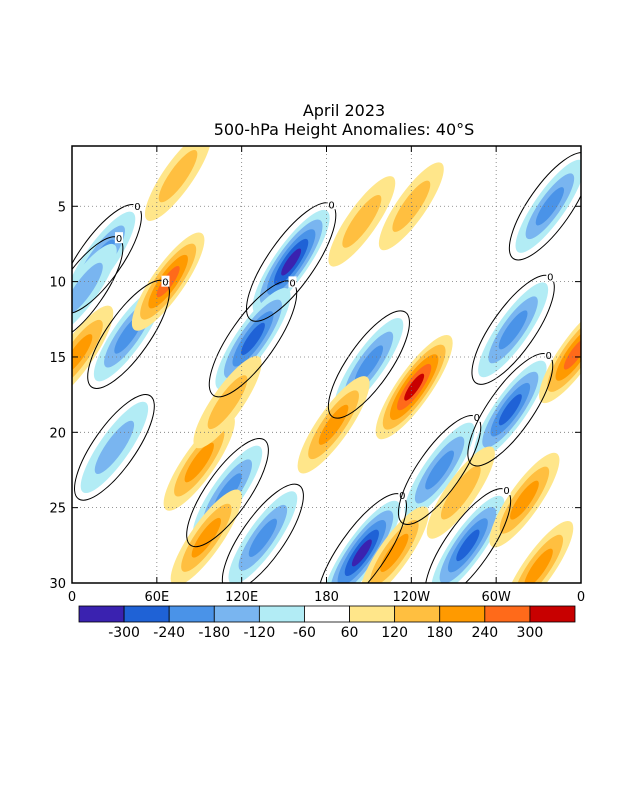 The height and width of the screenshot is (800, 618). Describe the element at coordinates (57, 584) in the screenshot. I see `y-tick-label: 30` at that location.